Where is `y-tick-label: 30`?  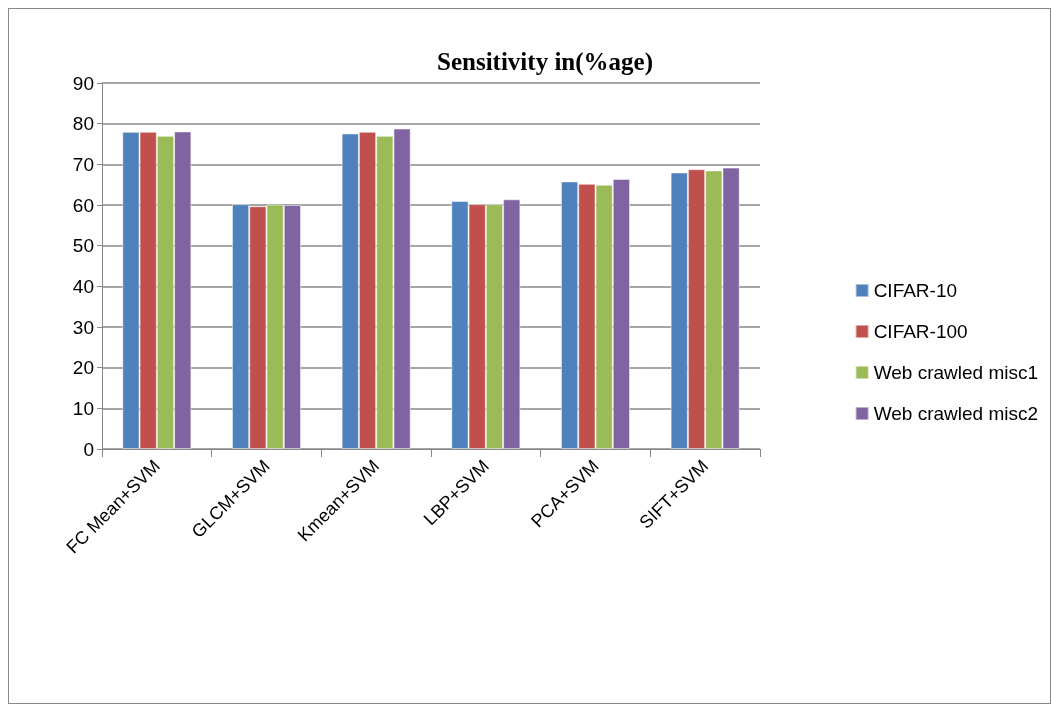 y-tick-label: 30 is located at coordinates (83, 327).